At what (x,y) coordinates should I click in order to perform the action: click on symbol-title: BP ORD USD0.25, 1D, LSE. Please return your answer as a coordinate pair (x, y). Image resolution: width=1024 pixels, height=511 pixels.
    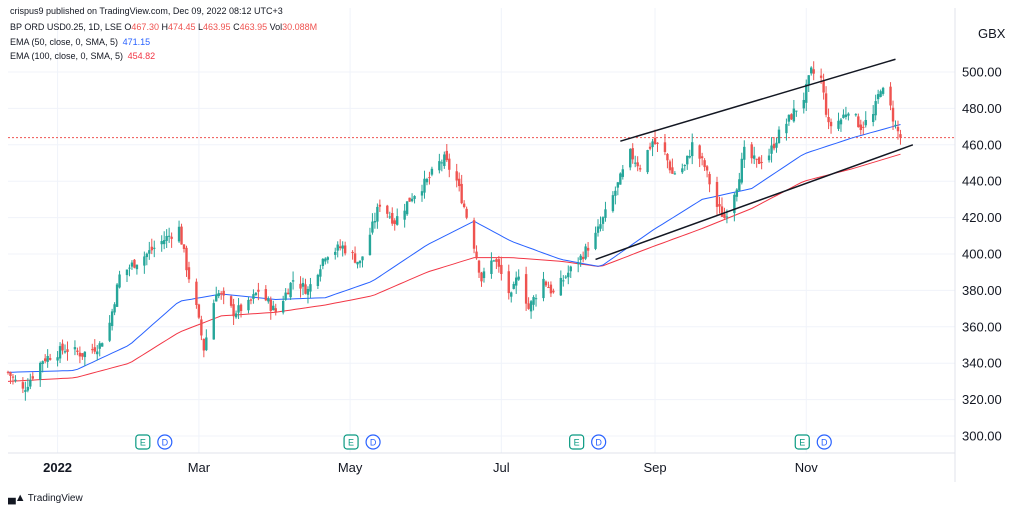
    Looking at the image, I should click on (66, 27).